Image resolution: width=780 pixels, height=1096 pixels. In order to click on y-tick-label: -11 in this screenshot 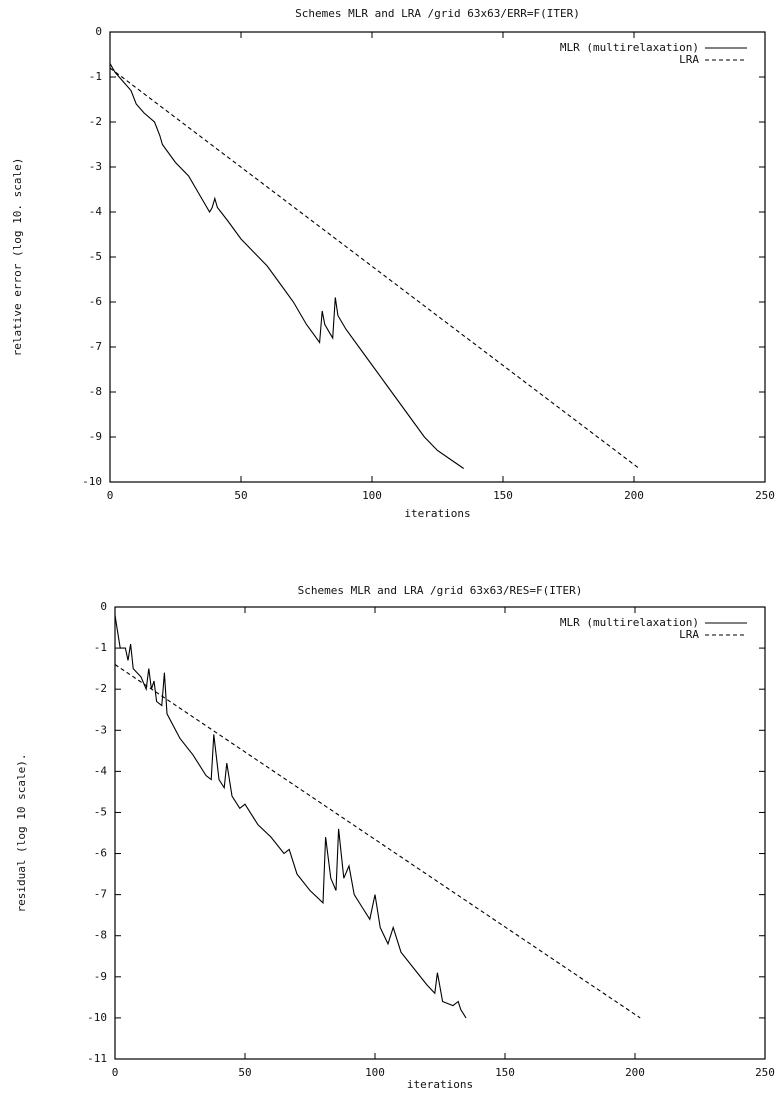, I will do `click(97, 1058)`.